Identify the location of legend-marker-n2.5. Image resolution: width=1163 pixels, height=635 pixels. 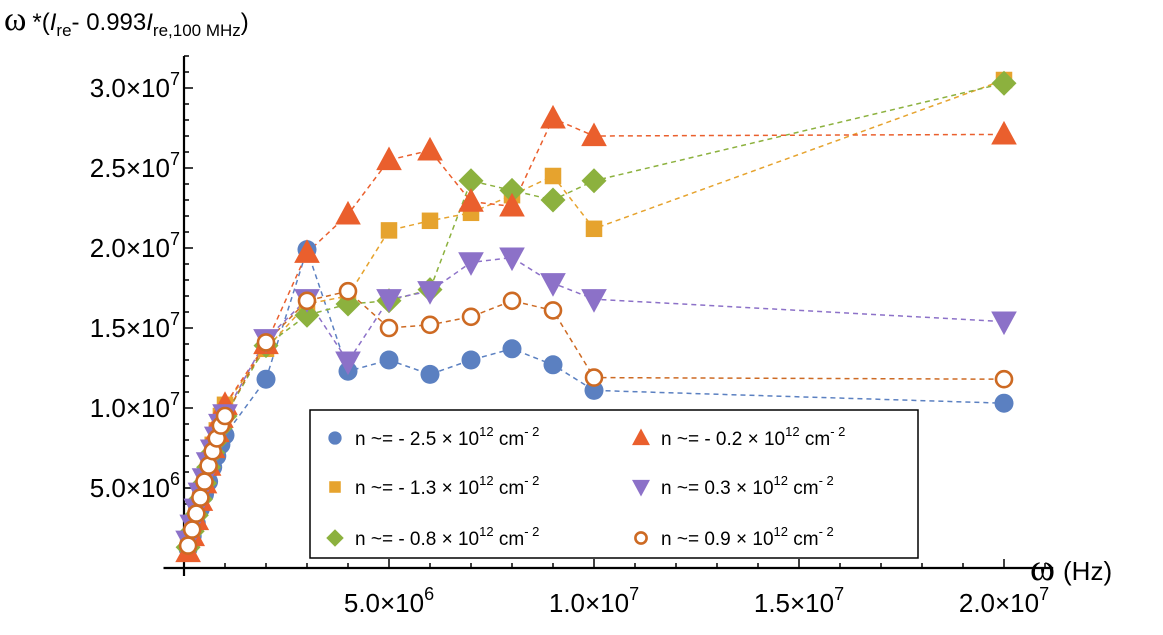
(335, 438).